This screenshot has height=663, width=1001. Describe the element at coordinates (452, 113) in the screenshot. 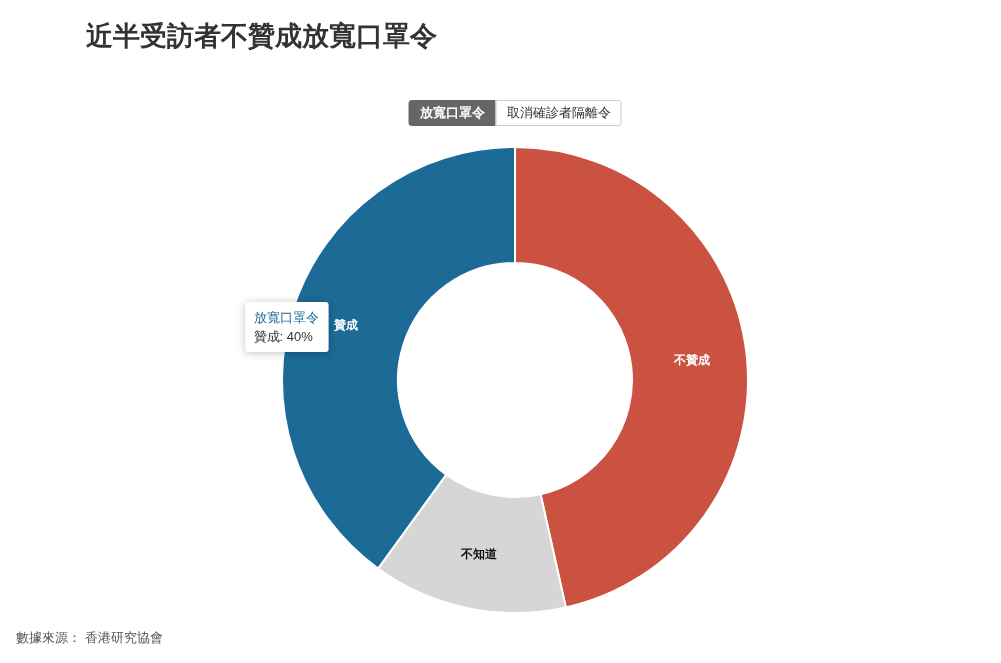

I see `tab-button: 放寬口罩令` at that location.